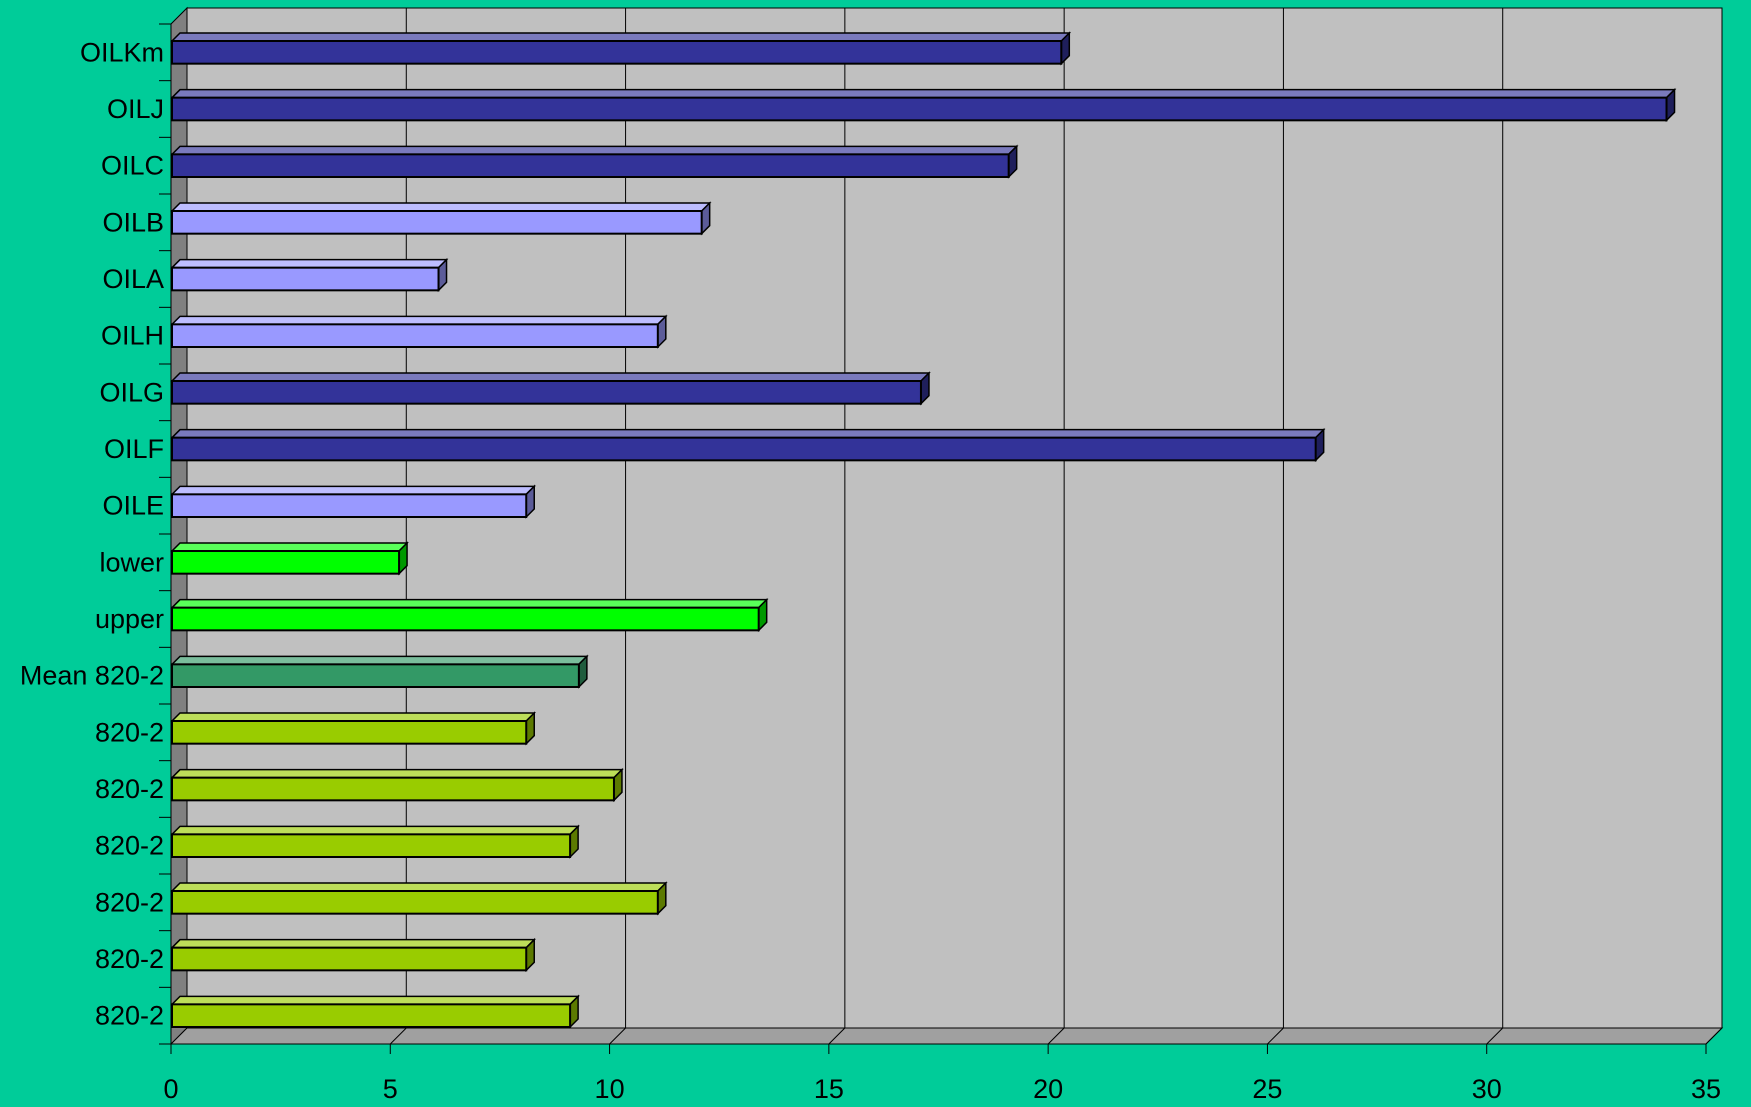  What do you see at coordinates (129, 902) in the screenshot?
I see `category-label-15: 820-2` at bounding box center [129, 902].